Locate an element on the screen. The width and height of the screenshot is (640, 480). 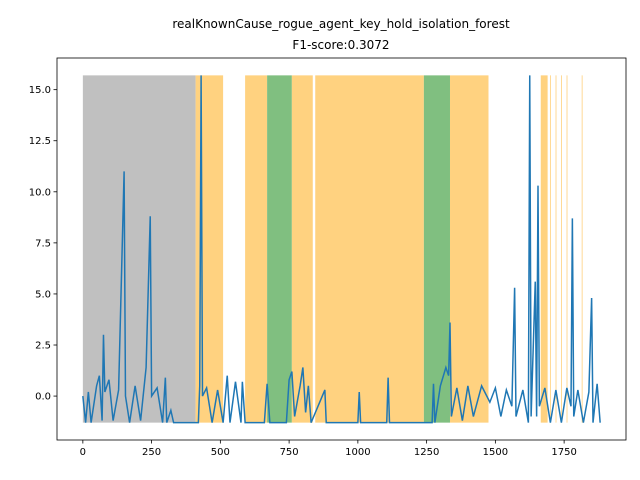
x-tick-label: 1000 is located at coordinates (357, 452).